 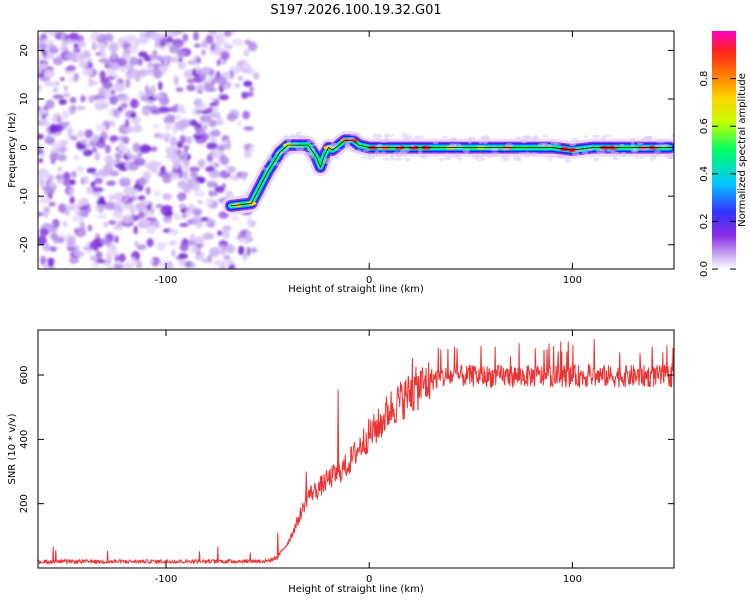 What do you see at coordinates (24, 439) in the screenshot?
I see `y-tick-label: 400` at bounding box center [24, 439].